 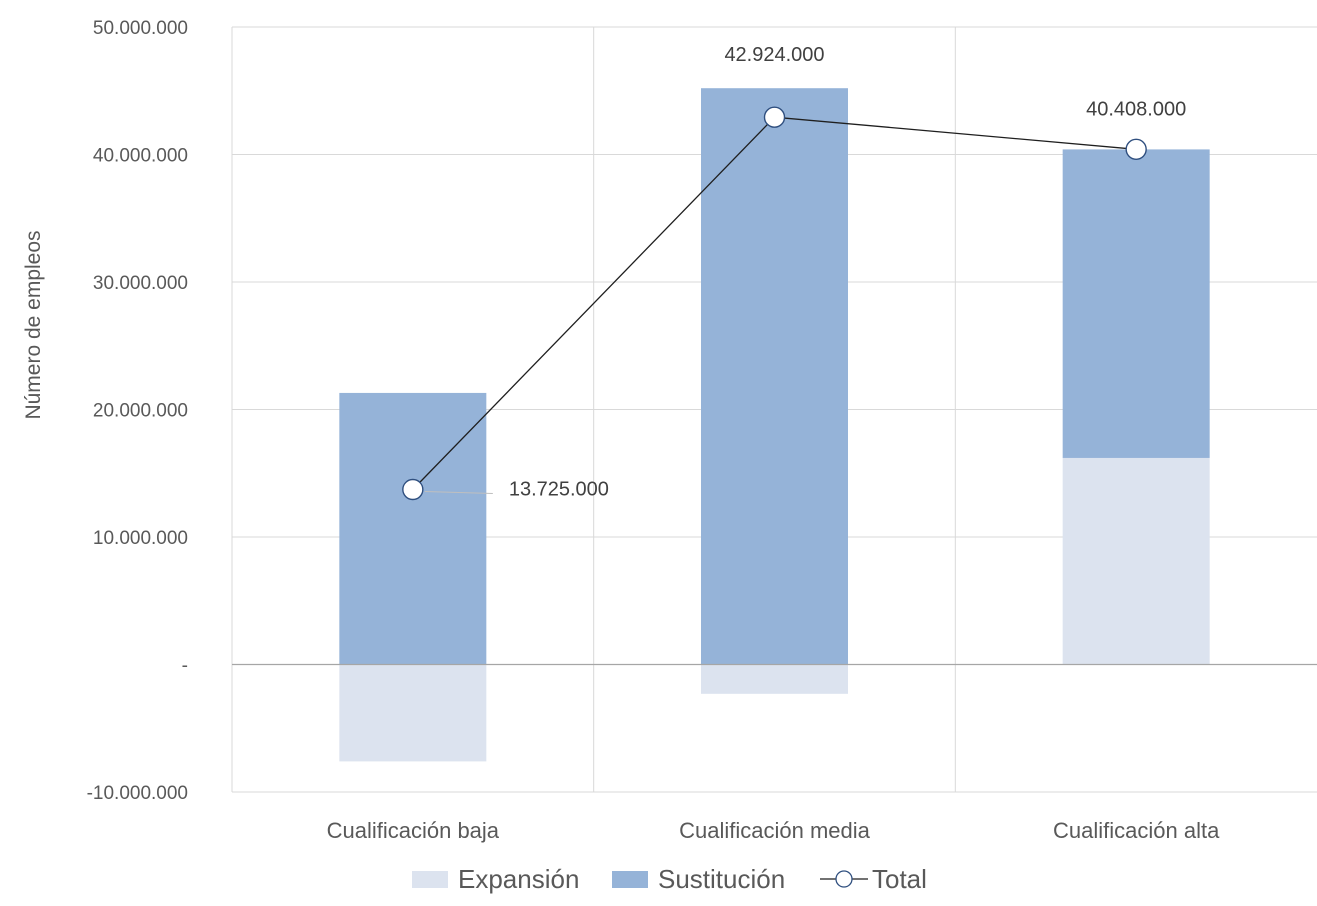 What do you see at coordinates (140, 283) in the screenshot?
I see `y-tick-label: 30.000.000` at bounding box center [140, 283].